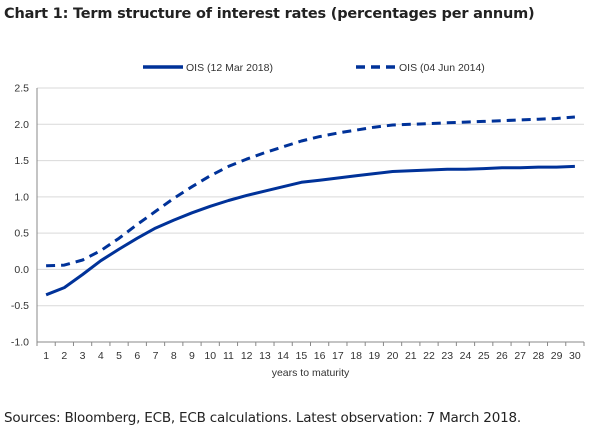  Describe the element at coordinates (539, 356) in the screenshot. I see `x-tick-label: 28` at that location.